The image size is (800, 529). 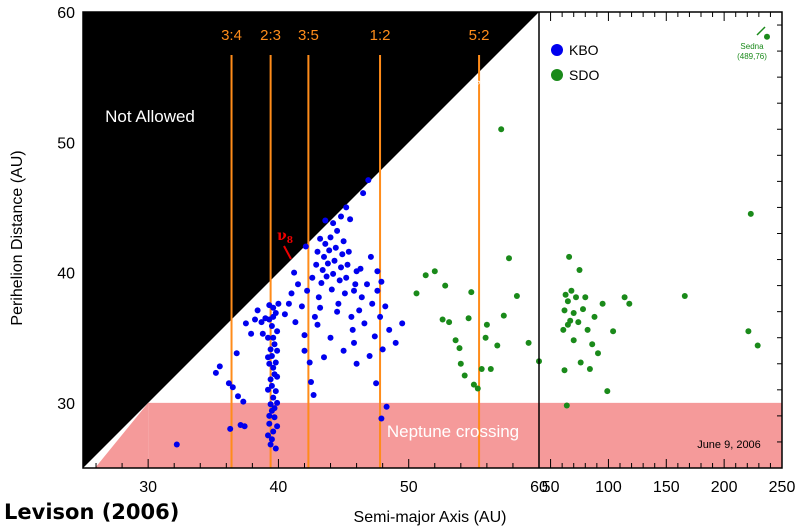 I want to click on y-axis-label: Perihelion Distance (AU), so click(x=17, y=237).